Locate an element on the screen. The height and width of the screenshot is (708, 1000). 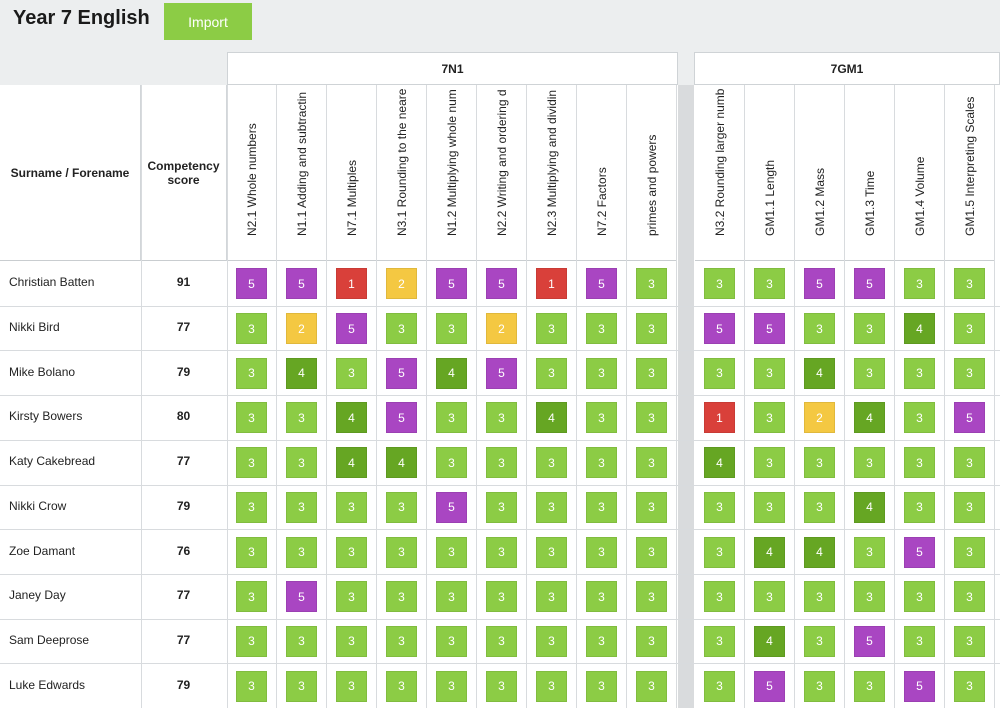
competency-column-header: N3.2 Rounding larger numb is located at coordinates (720, 173).